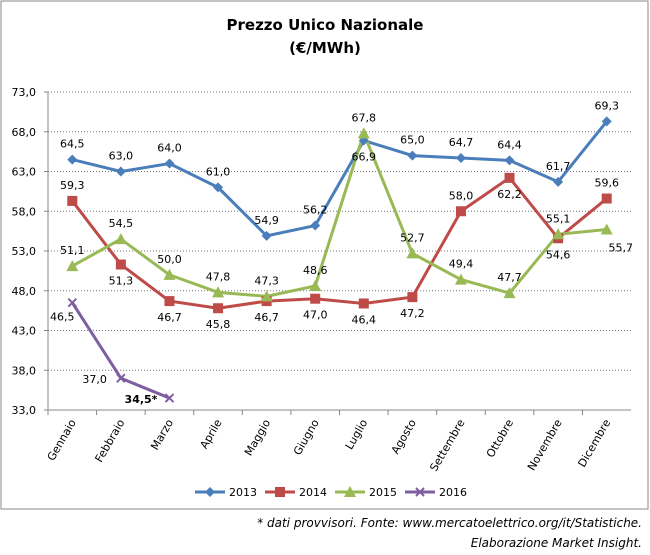 The width and height of the screenshot is (650, 555). I want to click on y-tick-label: 63,0, so click(24, 172).